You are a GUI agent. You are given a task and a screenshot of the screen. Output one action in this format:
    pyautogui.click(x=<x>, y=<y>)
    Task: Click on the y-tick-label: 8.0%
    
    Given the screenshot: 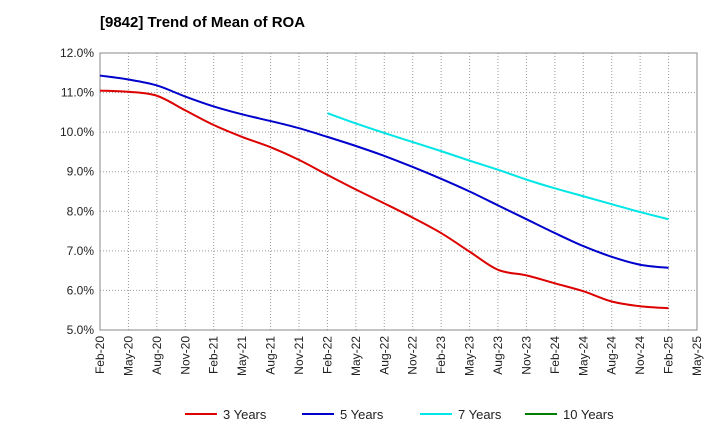 What is the action you would take?
    pyautogui.click(x=81, y=211)
    